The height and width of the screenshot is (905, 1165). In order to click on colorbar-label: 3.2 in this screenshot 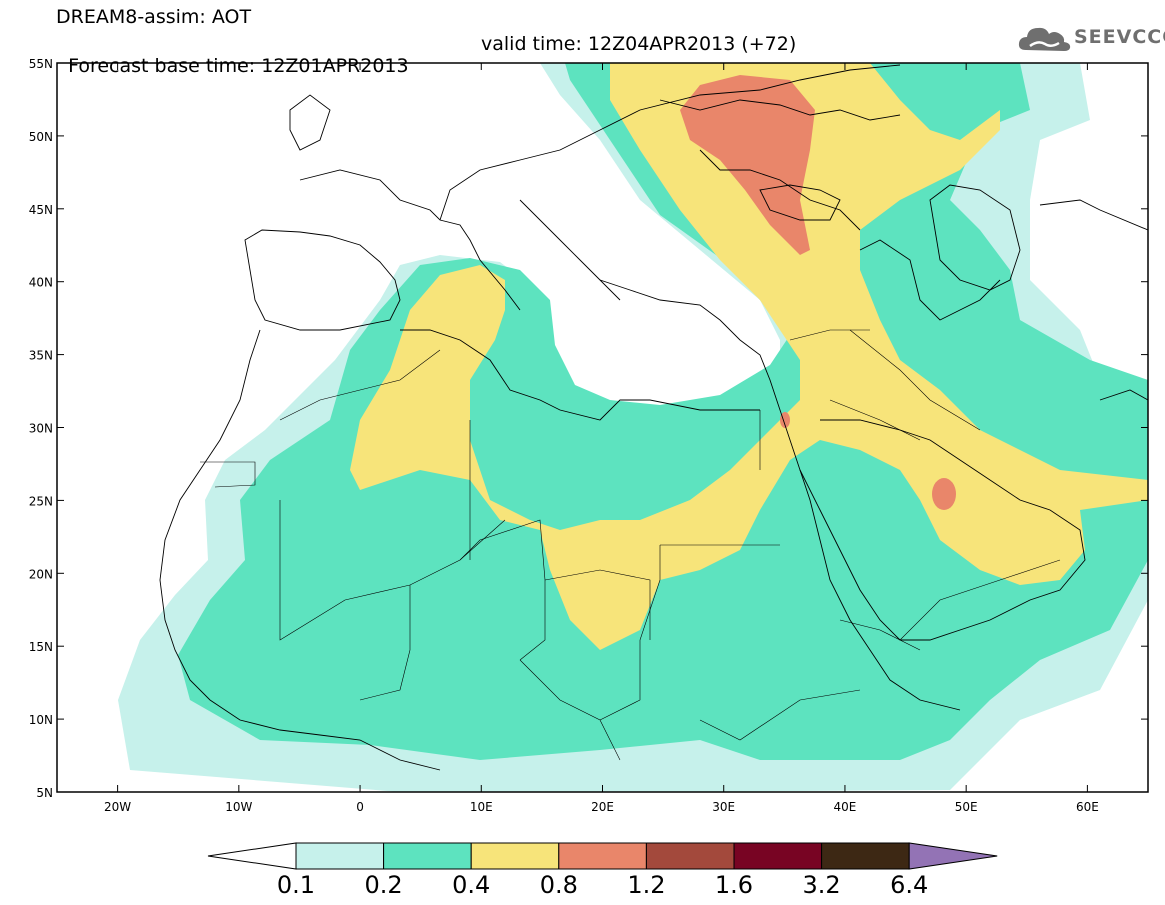, I will do `click(822, 885)`.